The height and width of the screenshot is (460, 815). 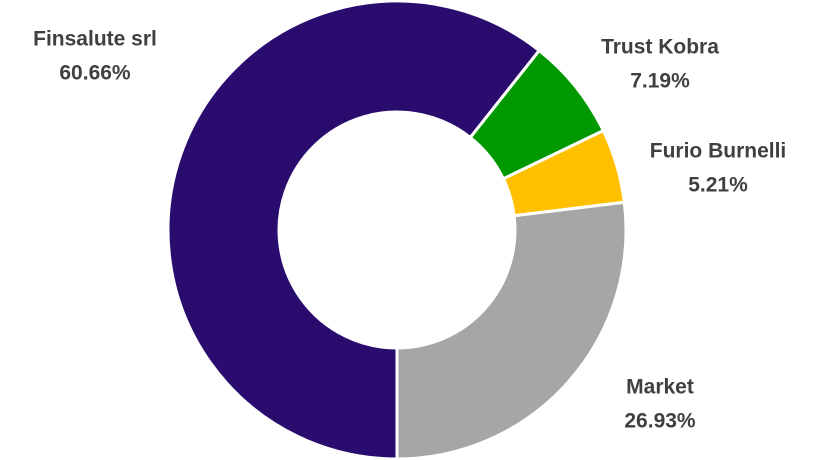 What do you see at coordinates (718, 185) in the screenshot?
I see `value-label: 5.21%` at bounding box center [718, 185].